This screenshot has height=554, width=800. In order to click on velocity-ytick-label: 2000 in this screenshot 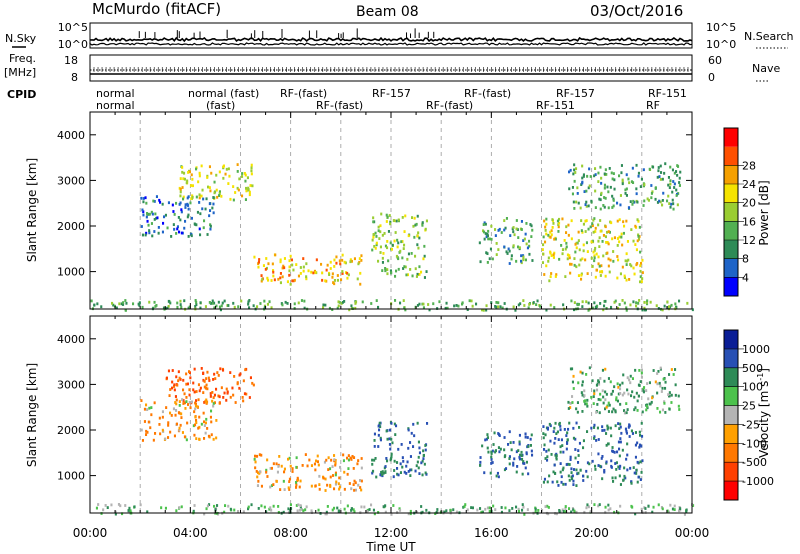, I will do `click(71, 430)`.